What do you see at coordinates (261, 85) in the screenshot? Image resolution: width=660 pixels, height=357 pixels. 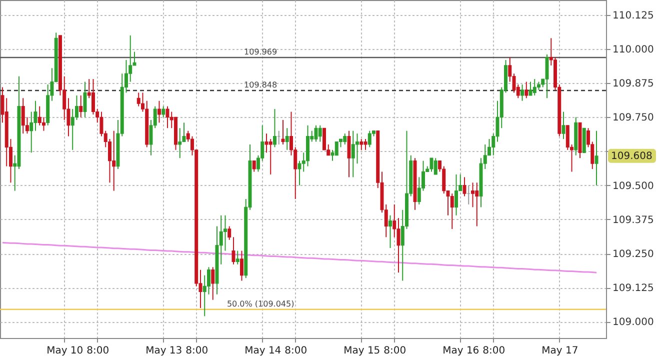 I see `ref-line-label: 109.848` at bounding box center [261, 85].